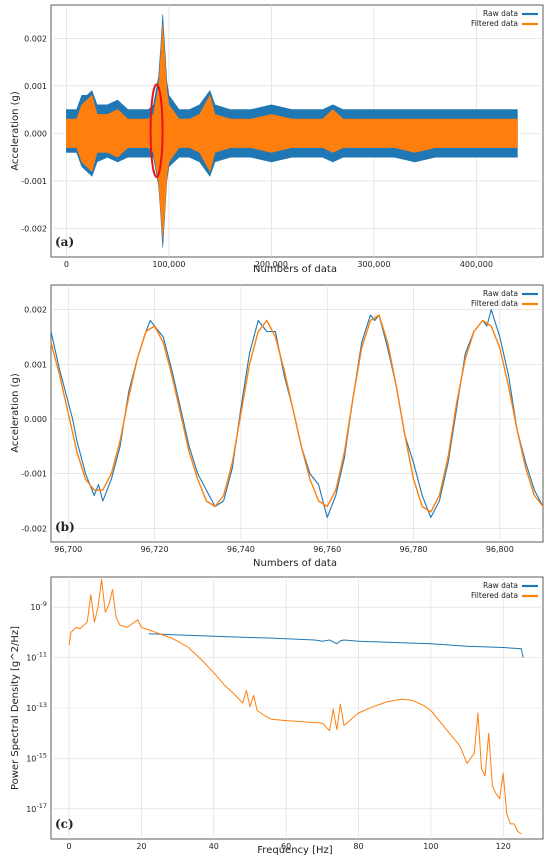 Image resolution: width=550 pixels, height=862 pixels. I want to click on y-ticks-c: 10-9 10-11 10-13 10-15 10-17, so click(36, 707).